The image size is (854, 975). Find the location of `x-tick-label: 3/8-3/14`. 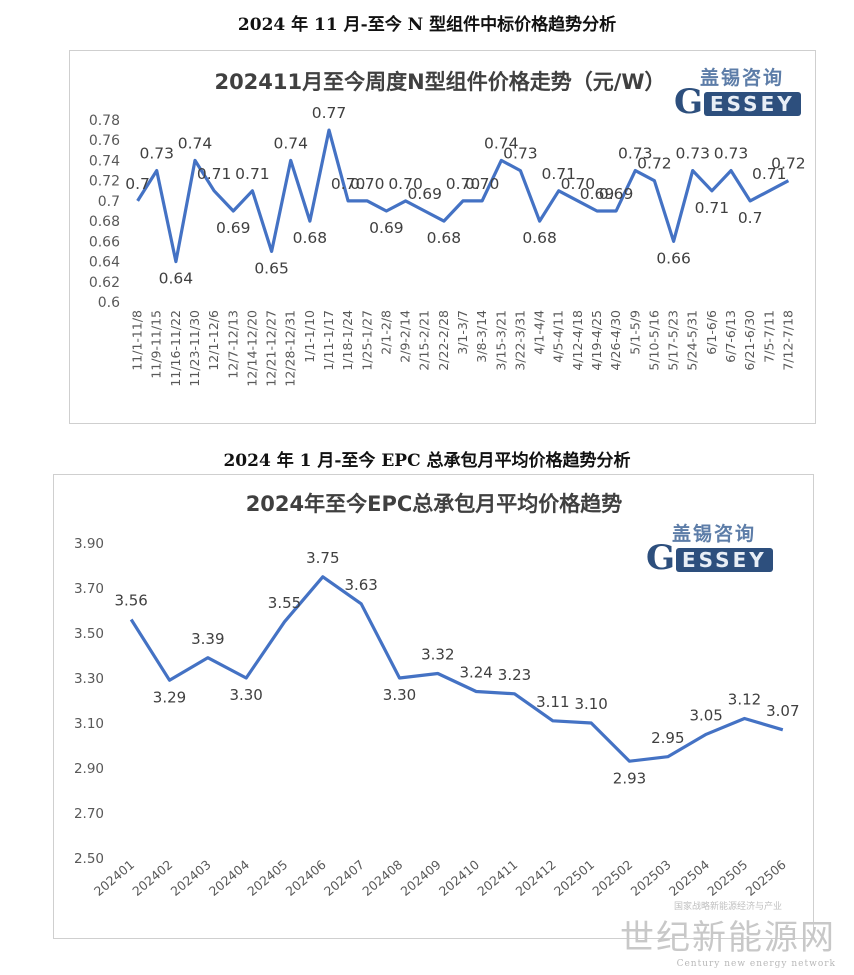

x-tick-label: 3/8-3/14 is located at coordinates (481, 336).